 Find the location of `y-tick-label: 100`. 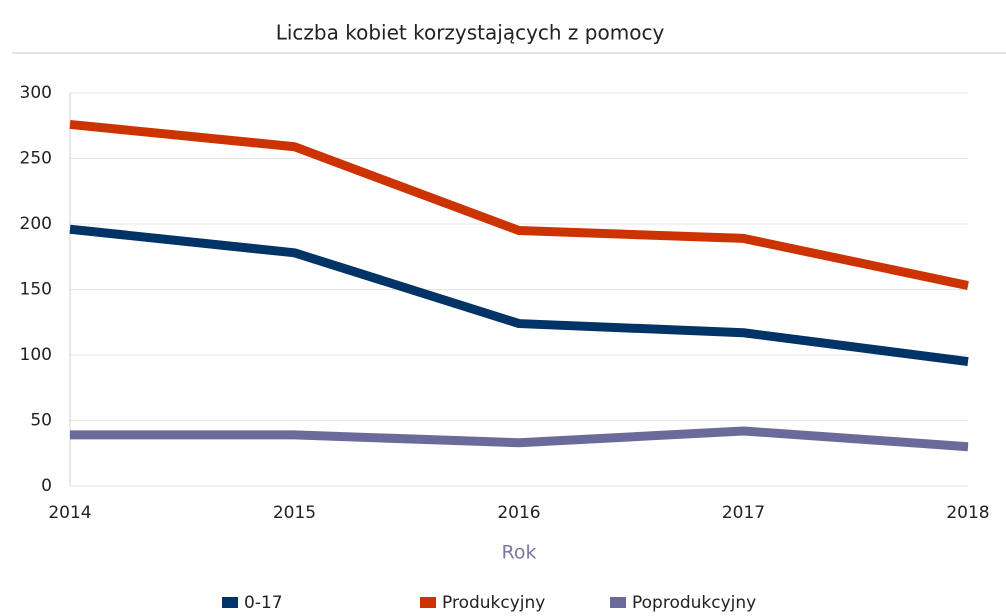

y-tick-label: 100 is located at coordinates (36, 355).